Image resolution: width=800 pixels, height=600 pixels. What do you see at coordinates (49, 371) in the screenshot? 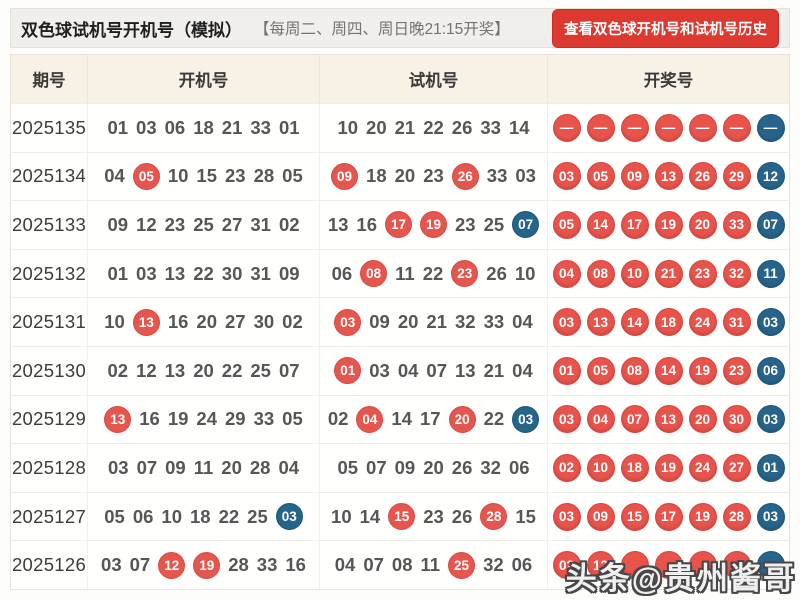
I see `period-cell: 2025130` at bounding box center [49, 371].